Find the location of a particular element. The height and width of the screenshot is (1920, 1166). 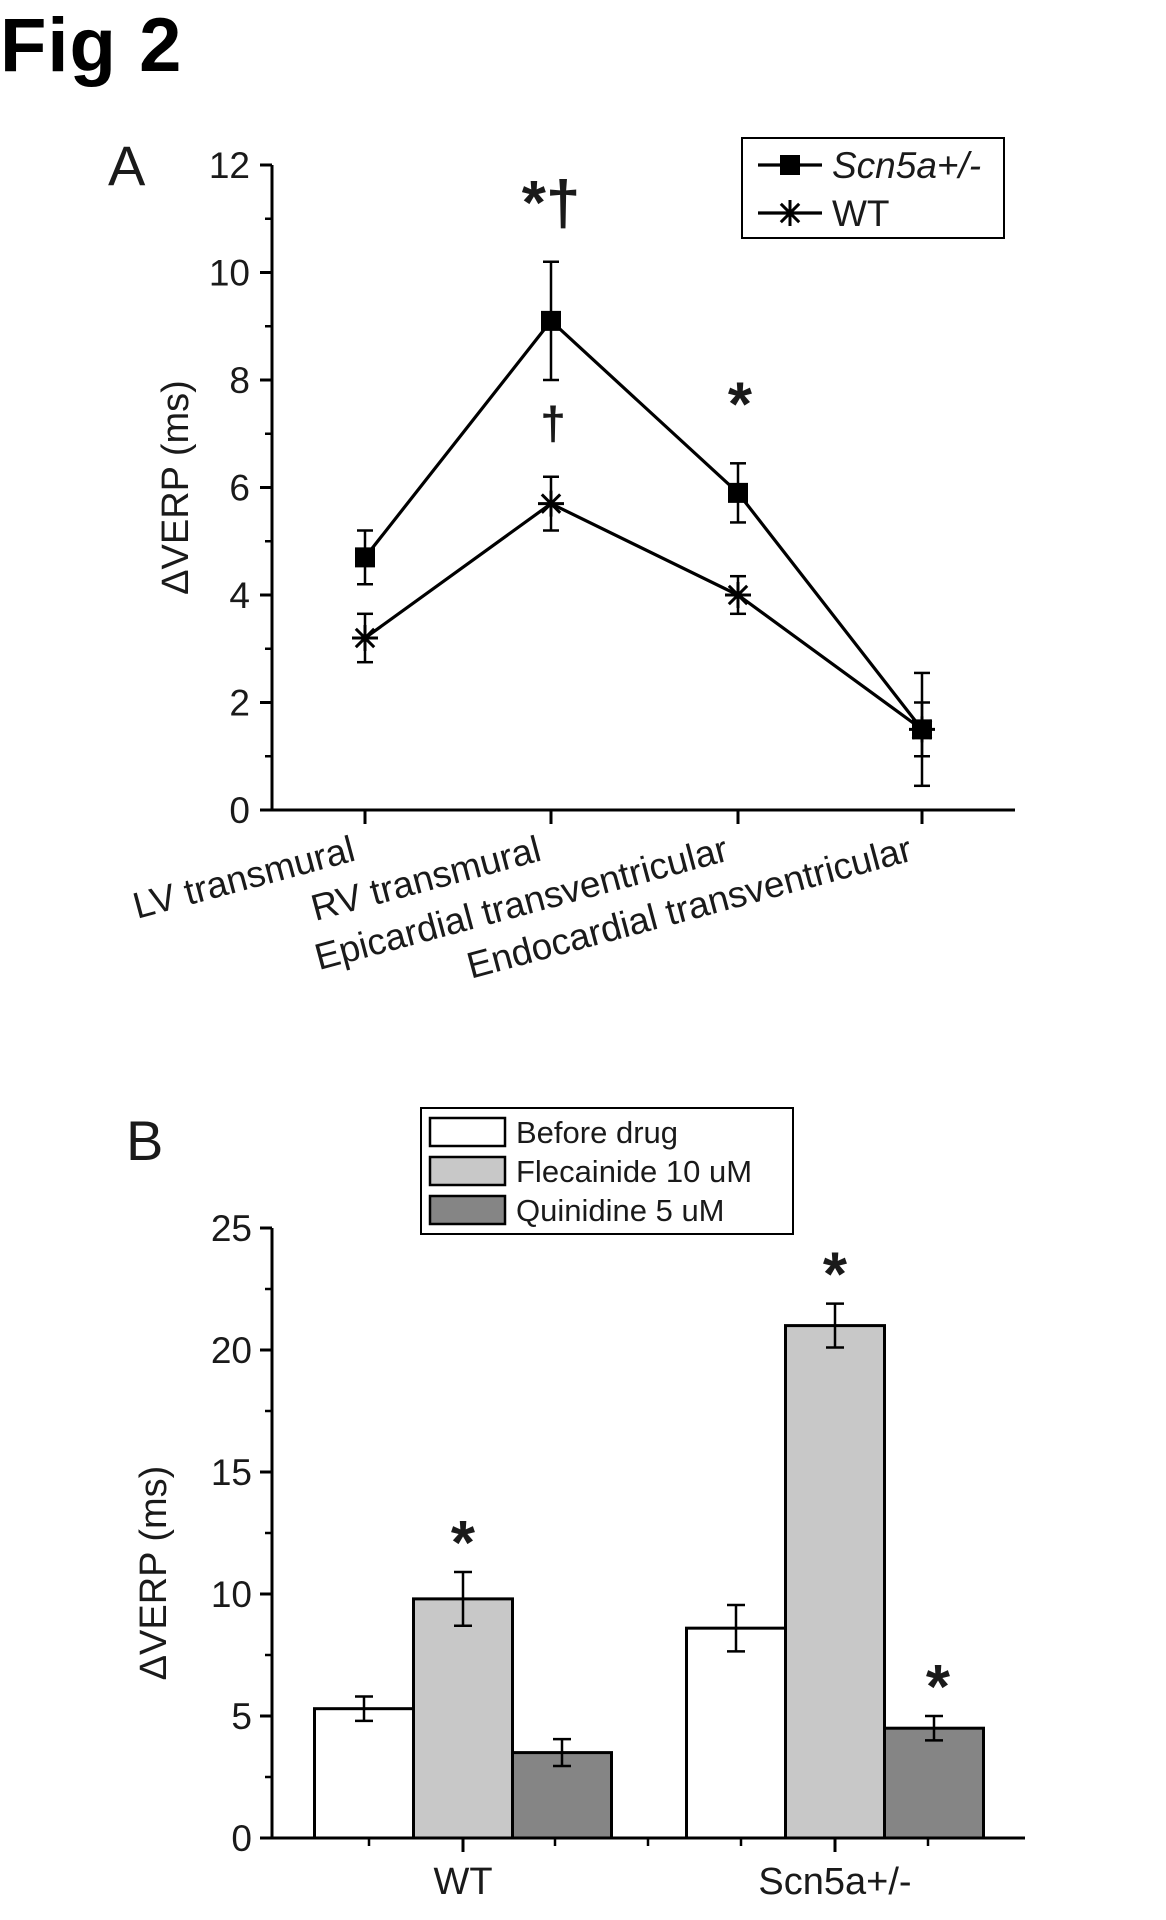

series-line-wt is located at coordinates (643, 616).